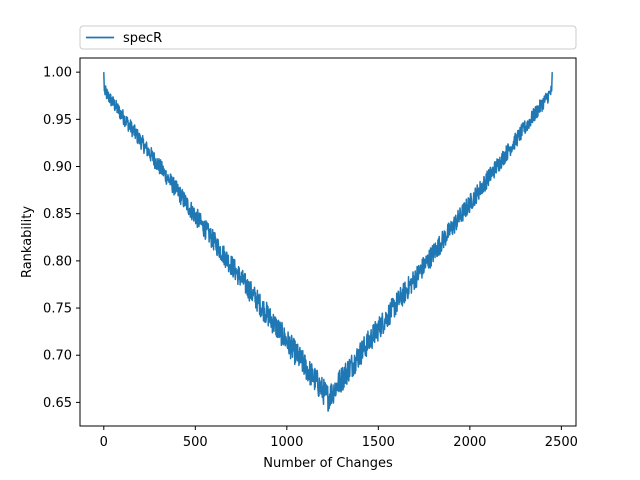 The image size is (640, 480). I want to click on legend-box, so click(328, 37).